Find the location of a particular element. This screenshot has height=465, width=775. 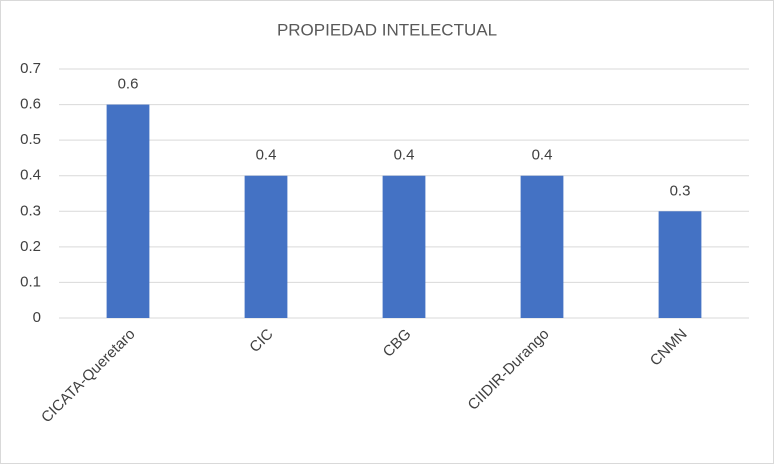

y-tick-label: 0 is located at coordinates (37, 317).